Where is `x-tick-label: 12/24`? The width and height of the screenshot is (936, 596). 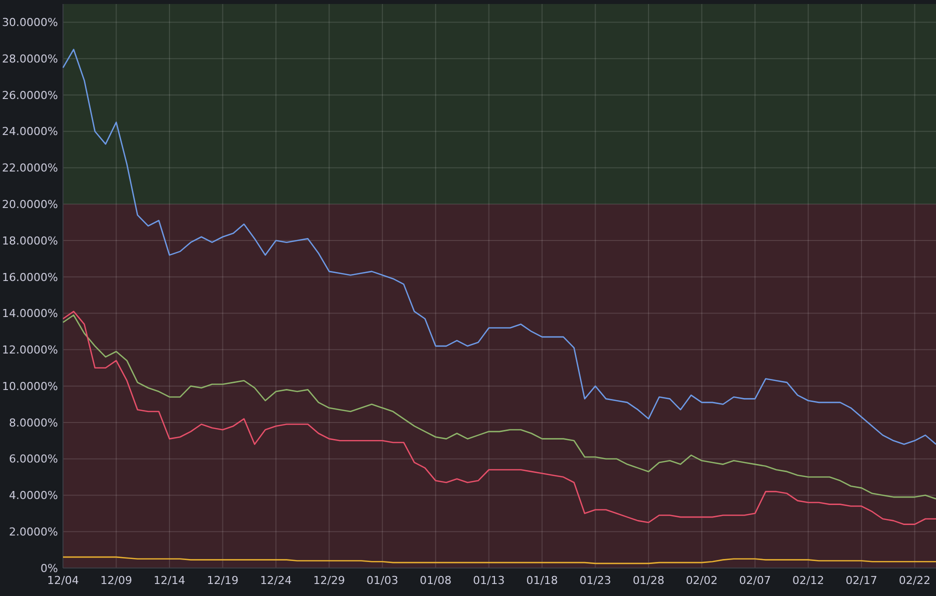 x-tick-label: 12/24 is located at coordinates (276, 580).